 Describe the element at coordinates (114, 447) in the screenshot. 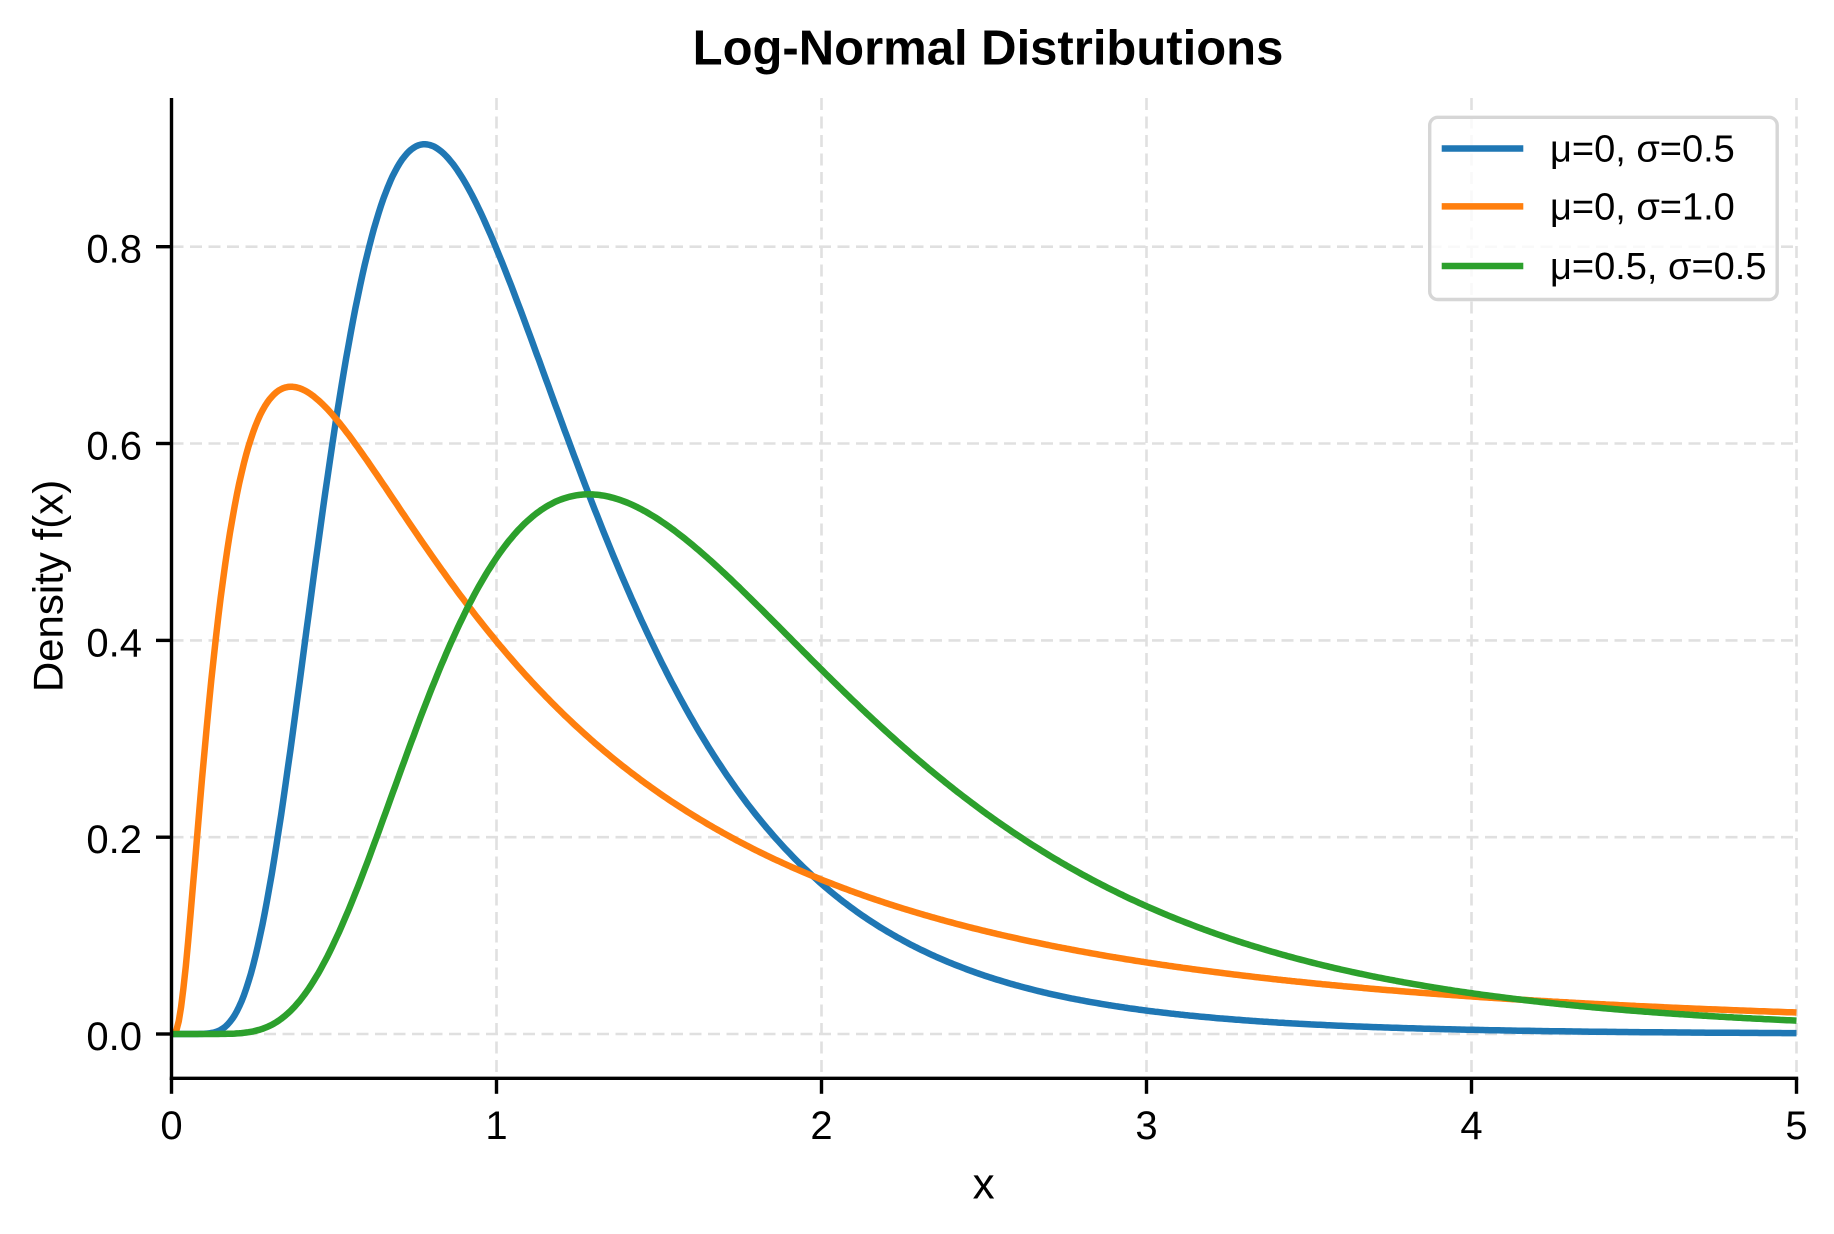

I see `svg-text: 0.6` at that location.